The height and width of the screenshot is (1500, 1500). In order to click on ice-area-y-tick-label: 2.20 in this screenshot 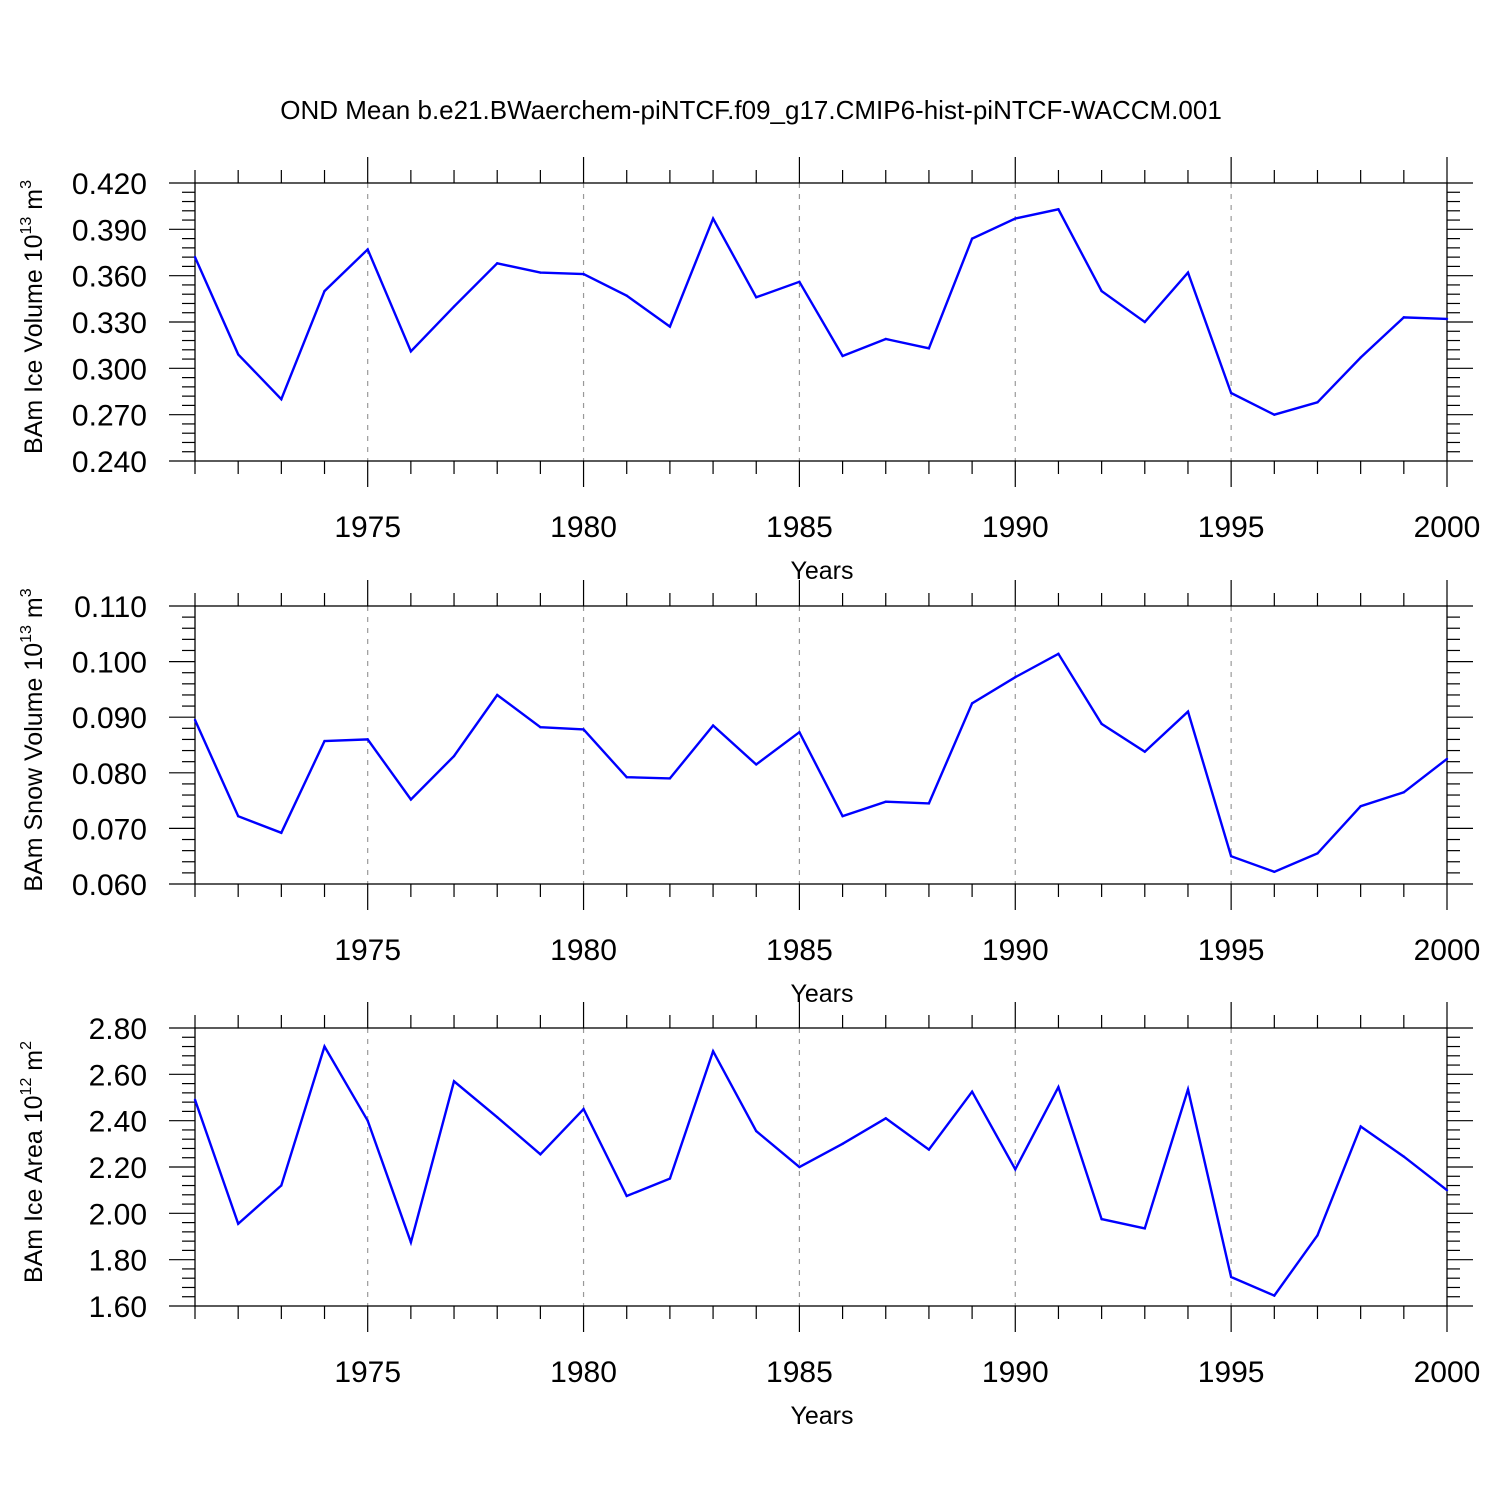, I will do `click(118, 1168)`.